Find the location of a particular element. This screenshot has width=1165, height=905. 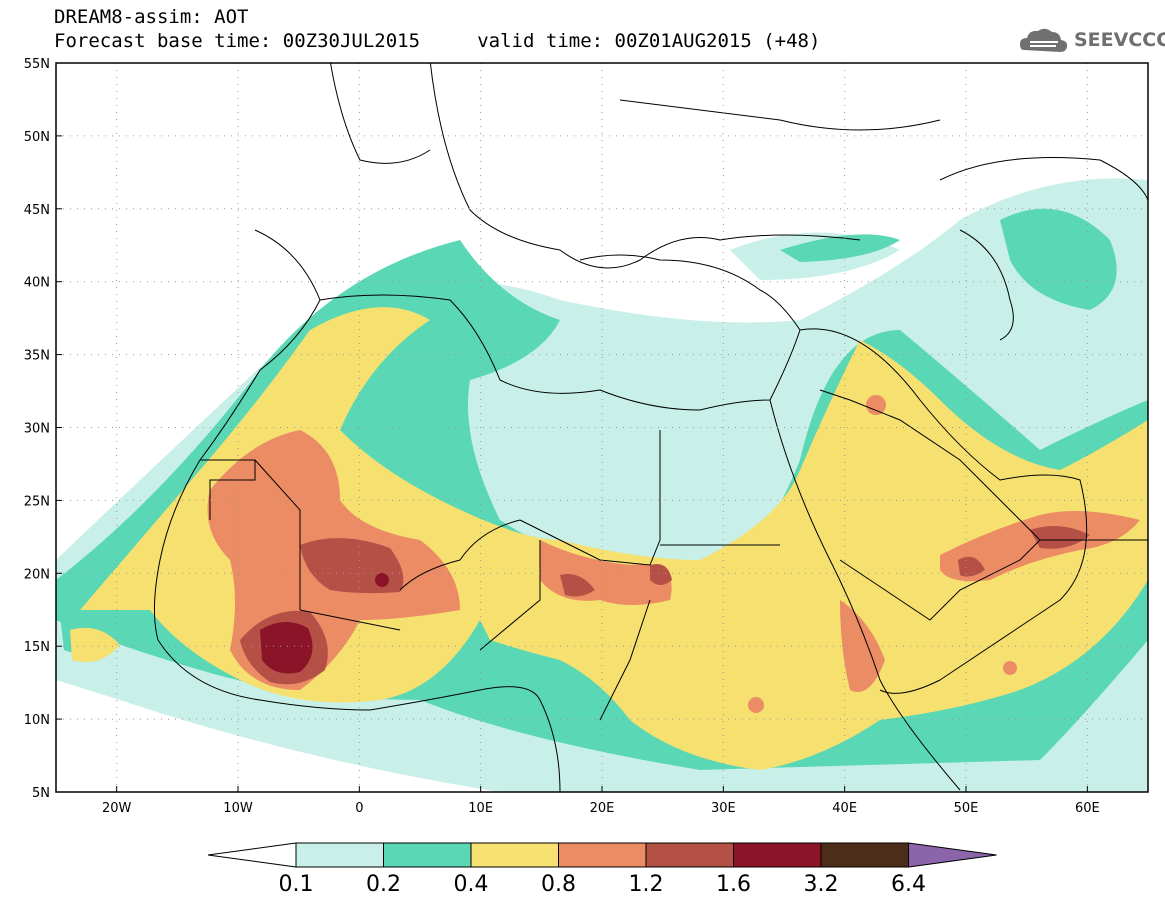

lat-tick-label: 20N is located at coordinates (37, 574).